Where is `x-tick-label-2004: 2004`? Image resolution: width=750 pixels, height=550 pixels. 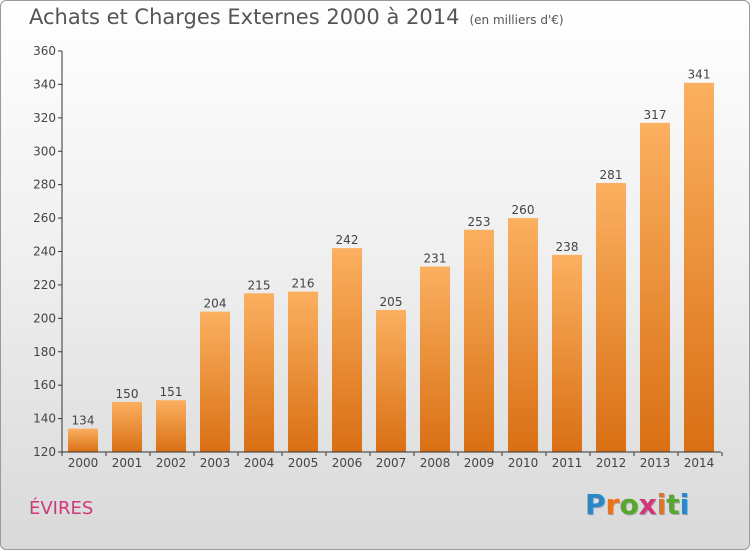
x-tick-label-2004: 2004 is located at coordinates (259, 463).